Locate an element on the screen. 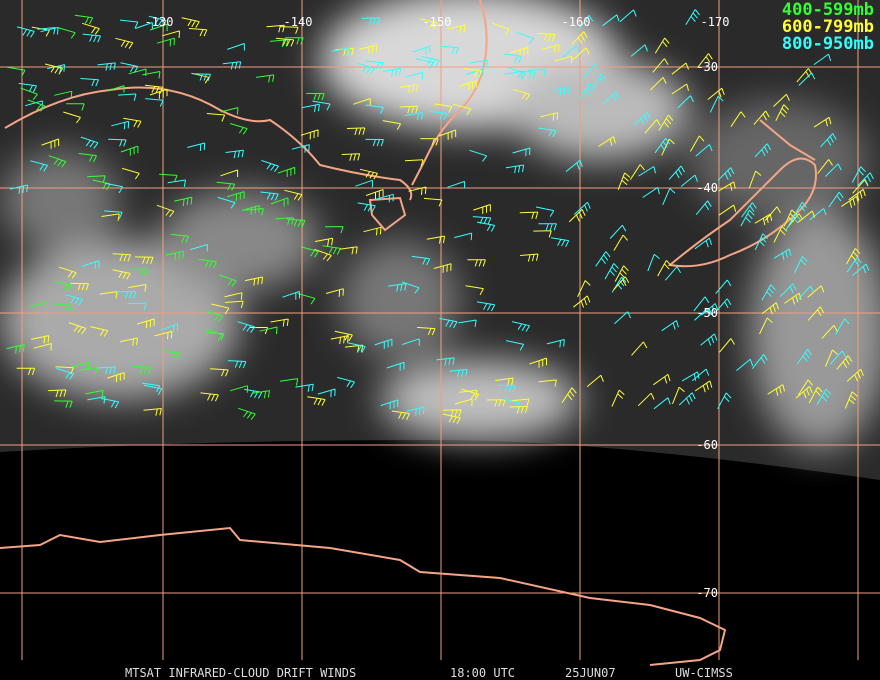  longitude-label: -140 is located at coordinates (298, 22).